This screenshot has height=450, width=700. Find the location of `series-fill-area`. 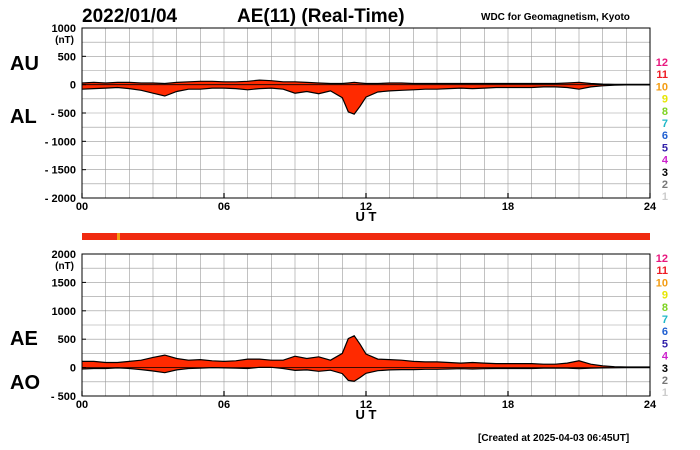

series-fill-area is located at coordinates (366, 358).